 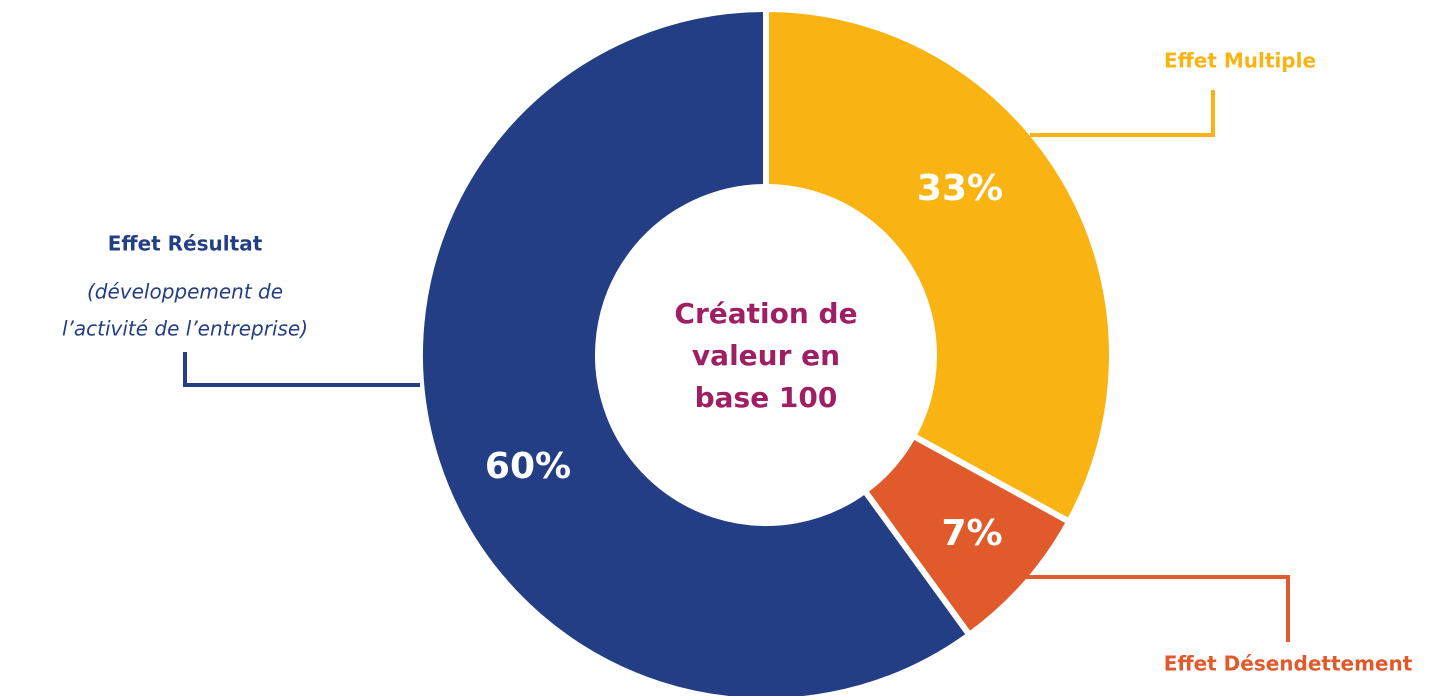 I want to click on value-label: 33%, so click(x=960, y=188).